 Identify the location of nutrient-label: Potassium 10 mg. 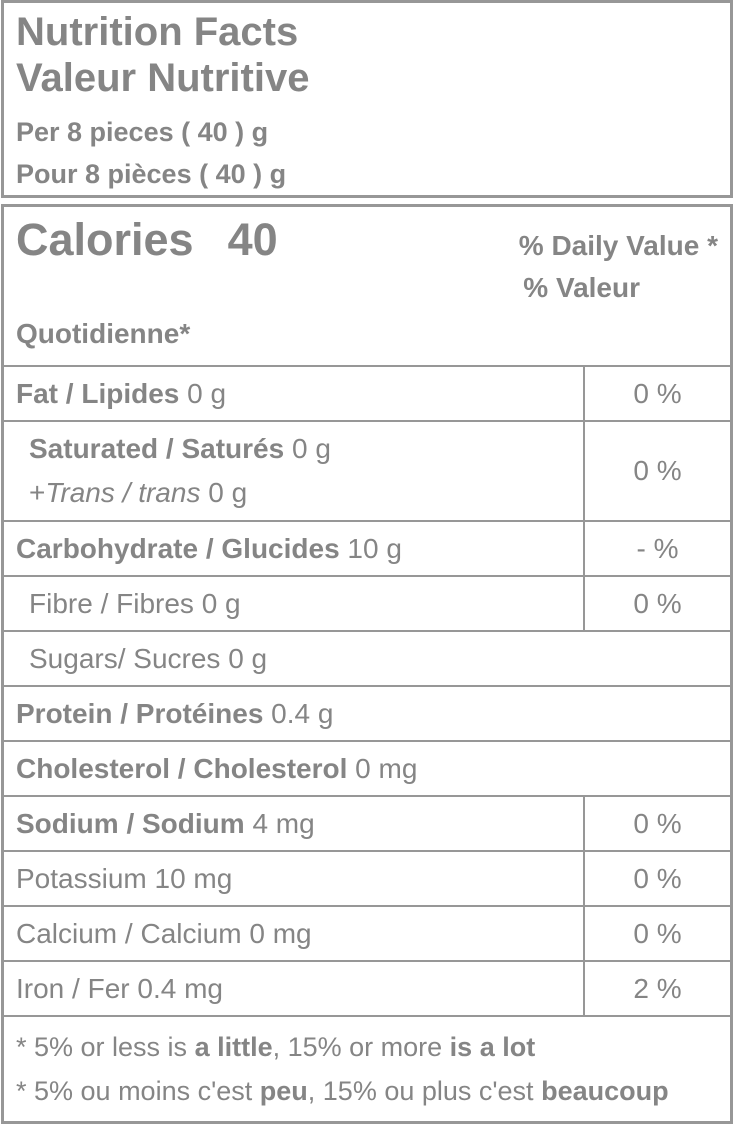
(293, 878).